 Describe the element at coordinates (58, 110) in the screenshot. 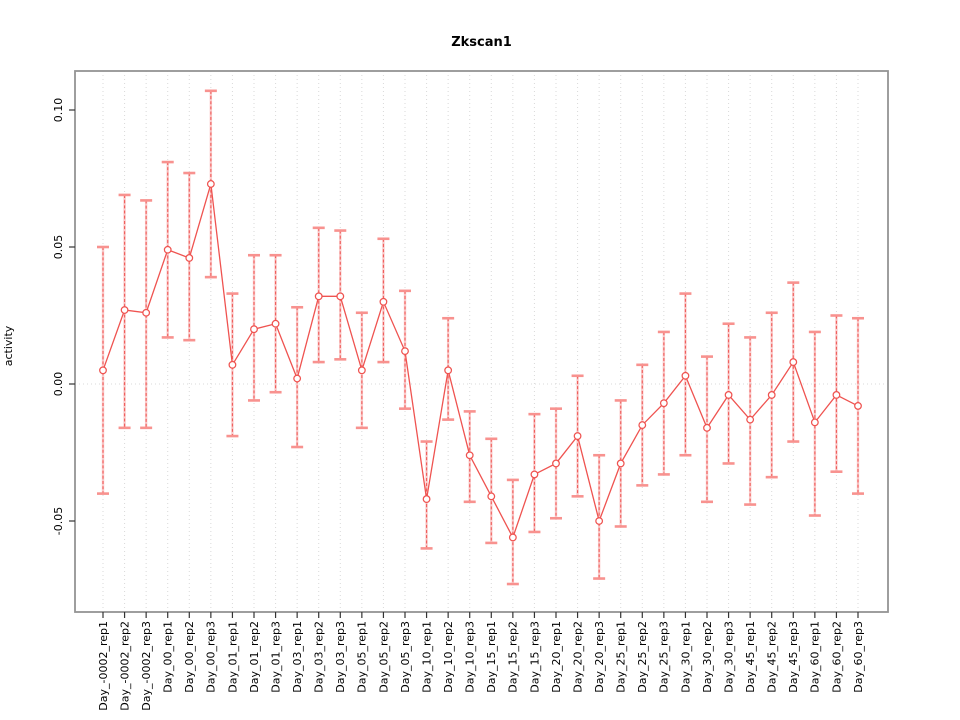

I see `y-tick-label: 0.10` at that location.